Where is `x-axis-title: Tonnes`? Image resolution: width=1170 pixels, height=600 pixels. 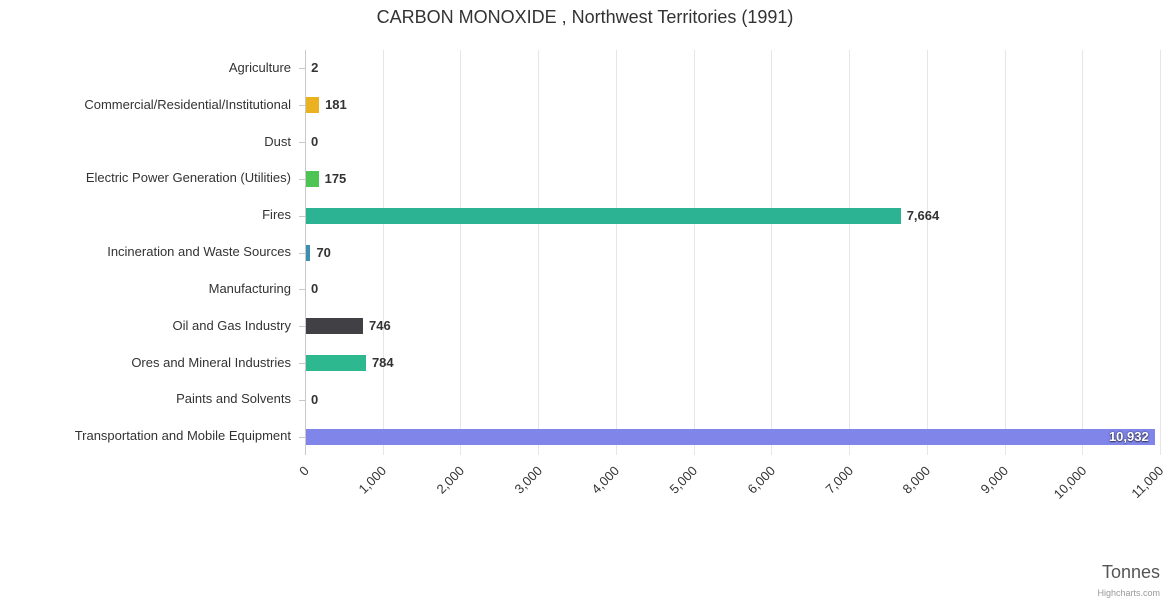 x-axis-title: Tonnes is located at coordinates (1130, 572).